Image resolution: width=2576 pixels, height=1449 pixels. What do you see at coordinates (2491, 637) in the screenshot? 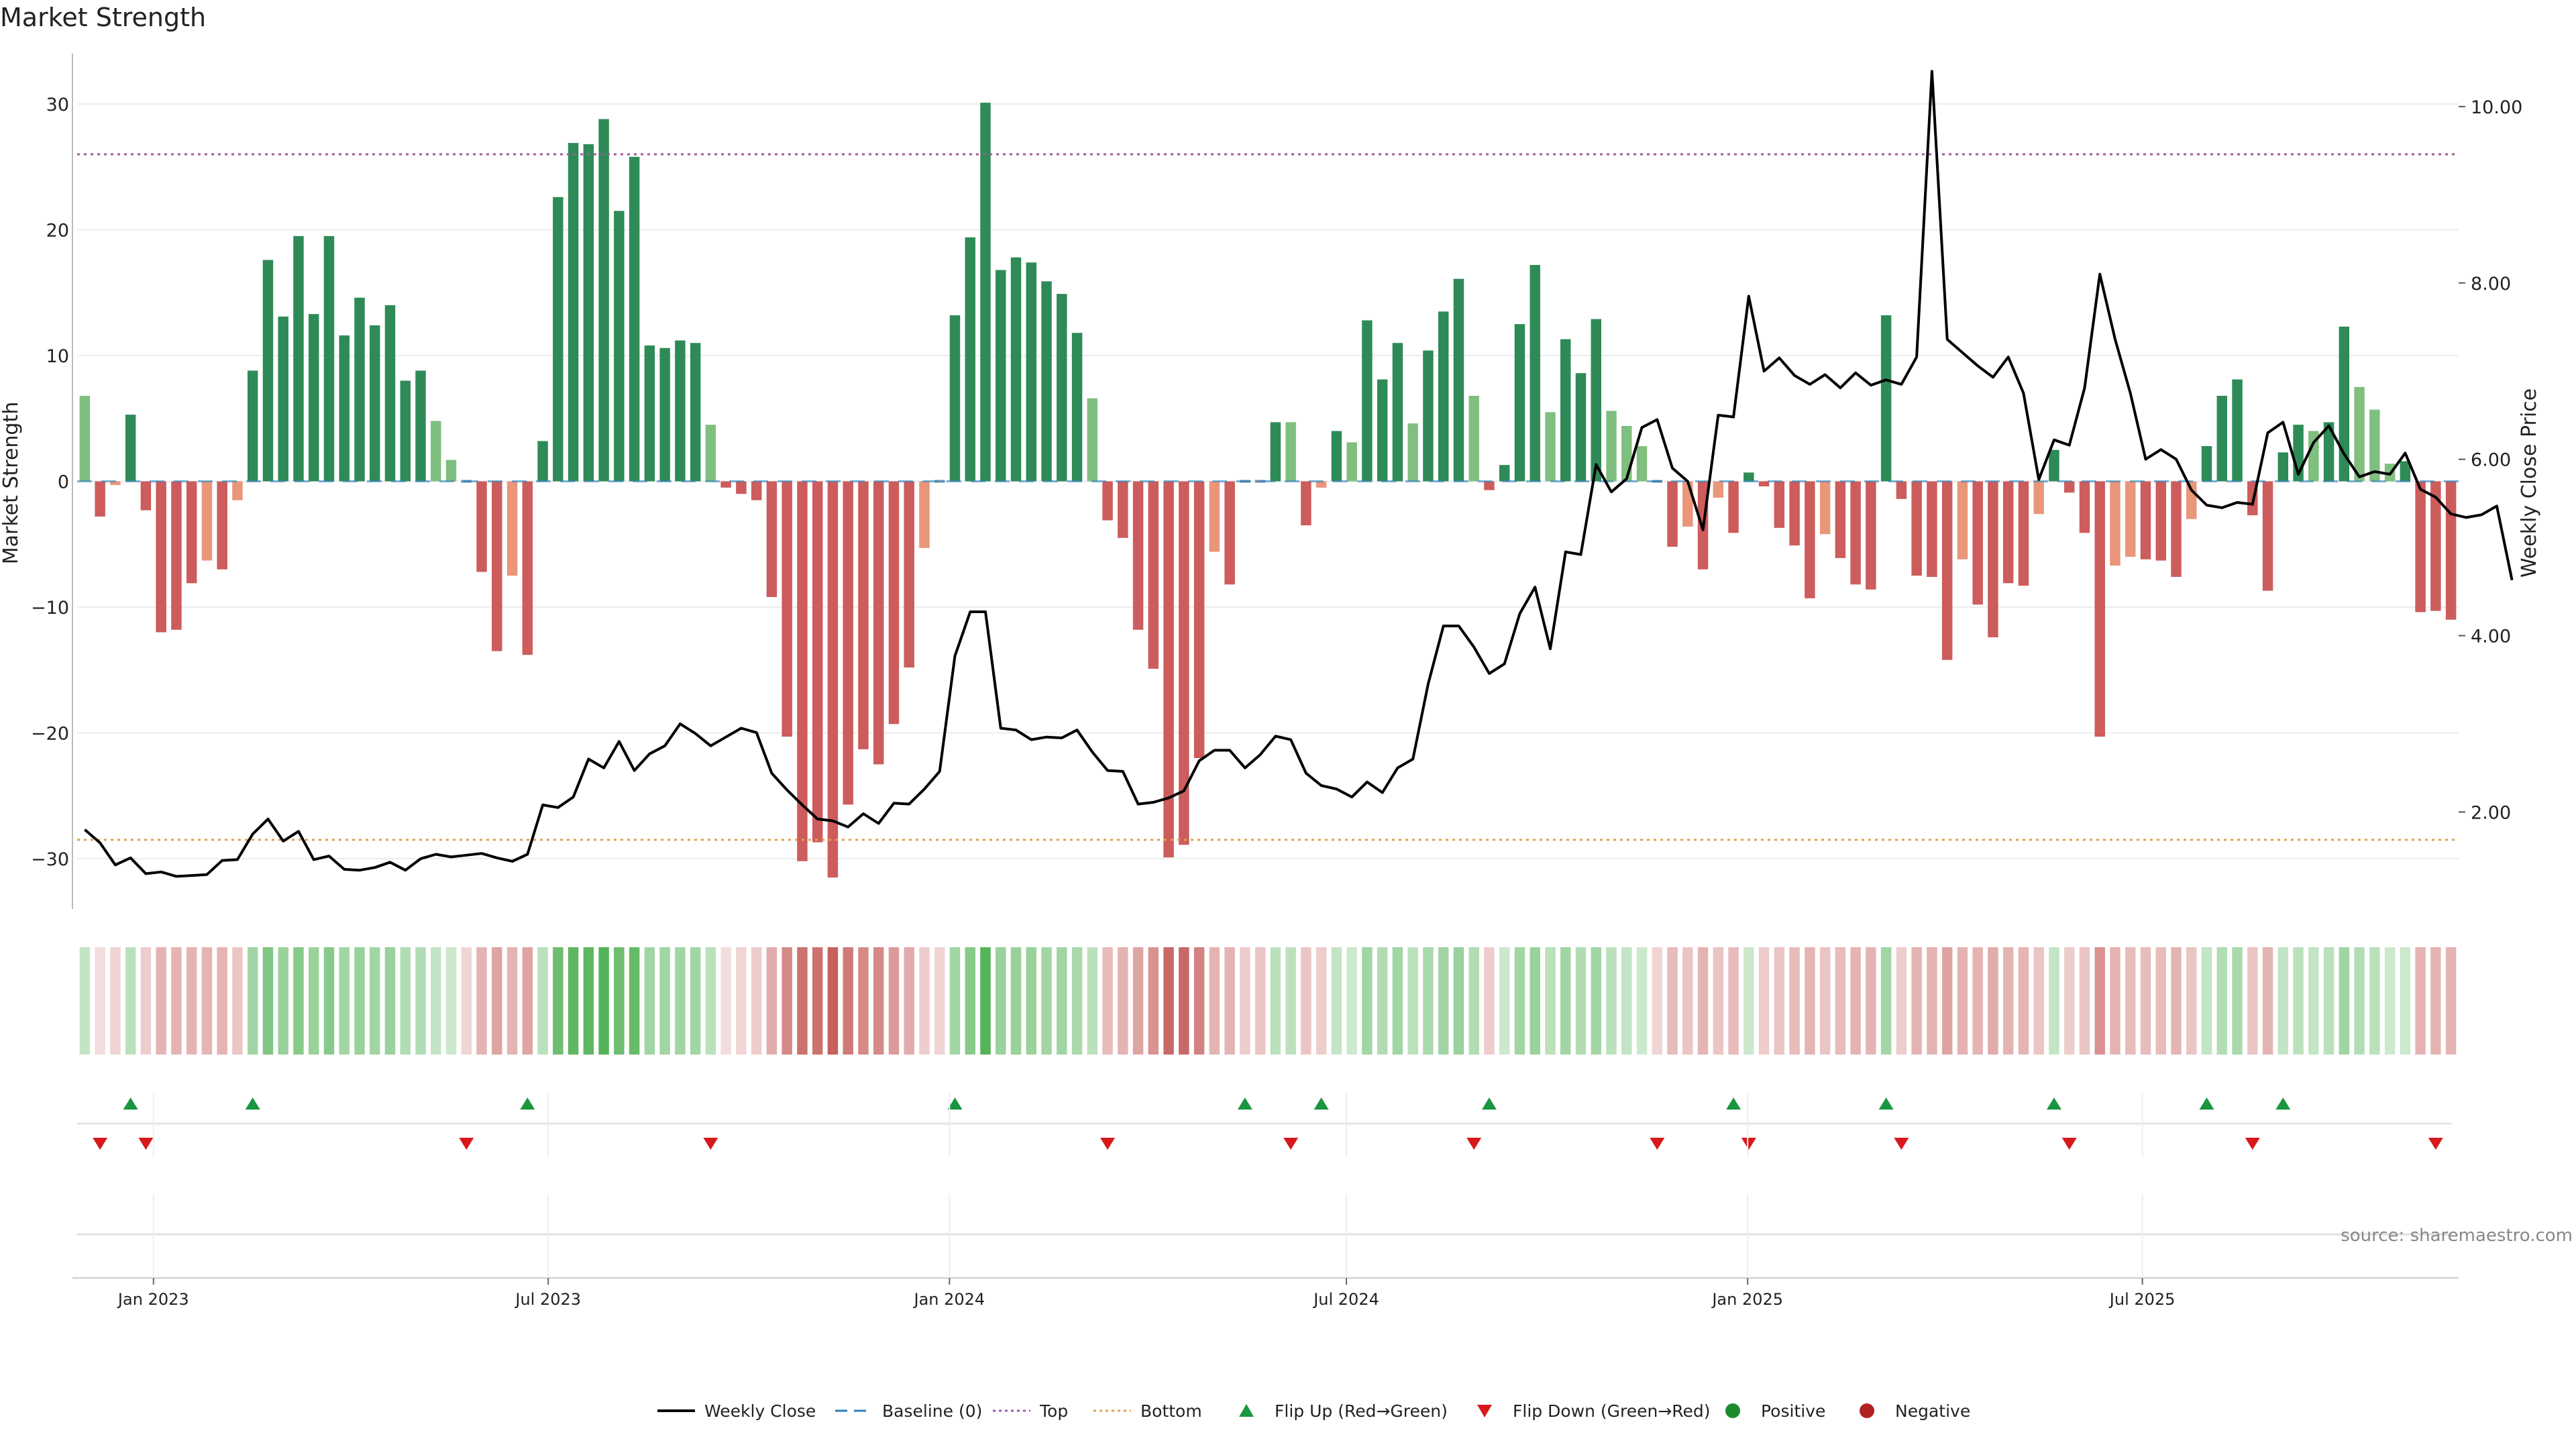
I see `y2-tick-label: 4.00` at bounding box center [2491, 637].